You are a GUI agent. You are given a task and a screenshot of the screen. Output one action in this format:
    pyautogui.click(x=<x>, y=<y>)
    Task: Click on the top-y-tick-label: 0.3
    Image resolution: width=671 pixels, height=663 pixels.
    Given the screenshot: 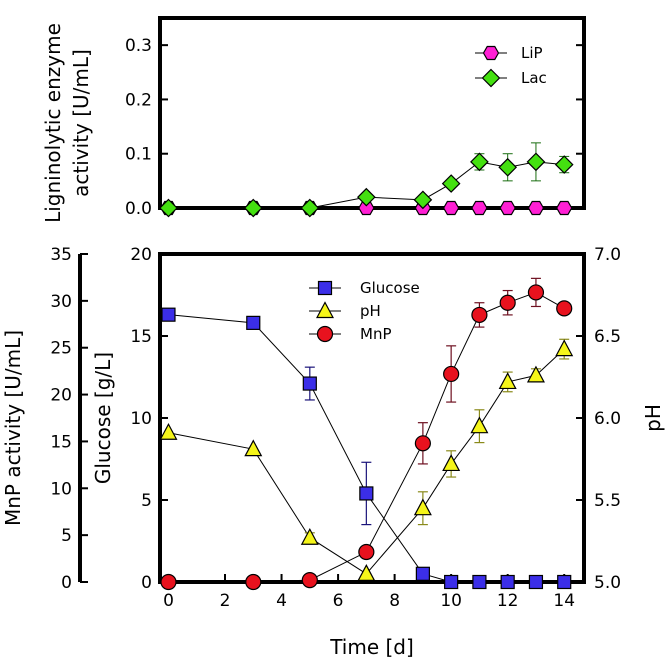 What is the action you would take?
    pyautogui.click(x=138, y=46)
    